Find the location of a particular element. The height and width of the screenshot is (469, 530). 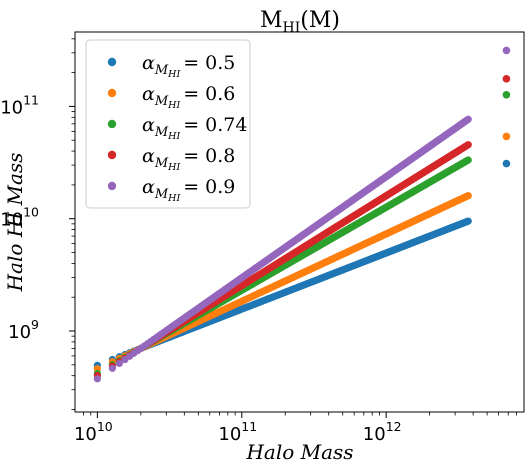

x-axis-ticks: 1010 1011 1012 is located at coordinates (296, 428).